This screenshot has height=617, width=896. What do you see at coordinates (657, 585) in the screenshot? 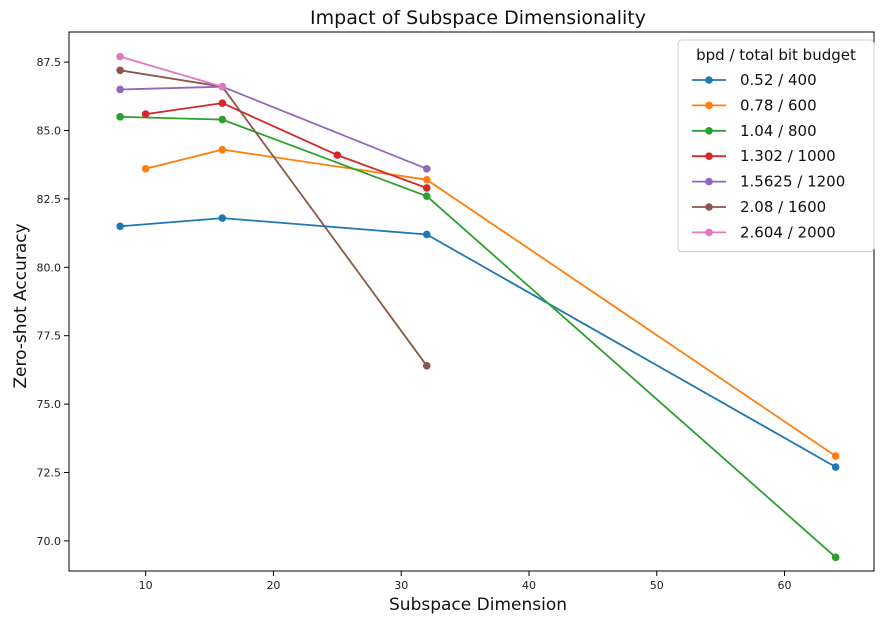
I see `x-tick-label: 50` at bounding box center [657, 585].